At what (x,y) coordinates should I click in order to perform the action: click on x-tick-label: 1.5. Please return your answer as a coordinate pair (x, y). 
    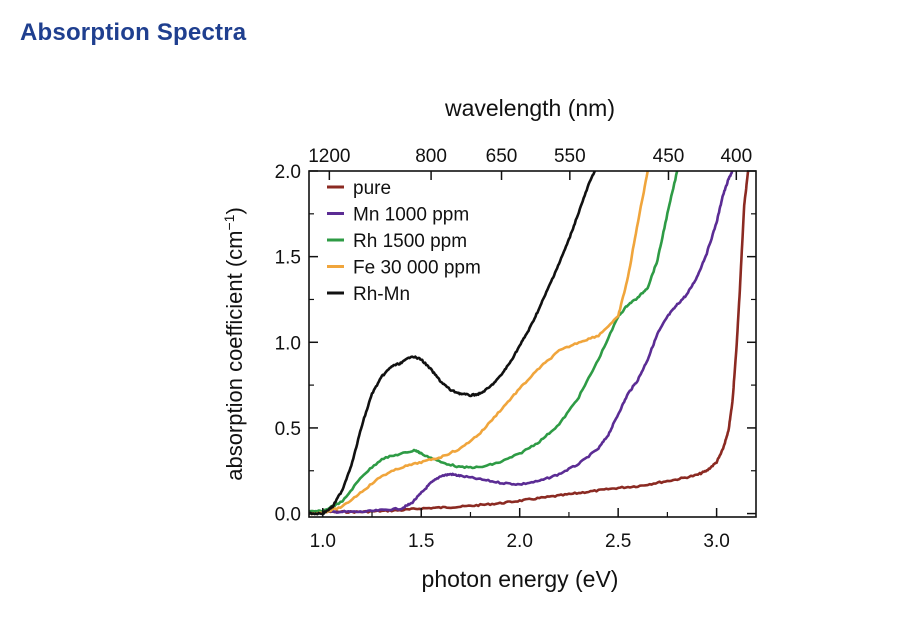
    Looking at the image, I should click on (421, 541).